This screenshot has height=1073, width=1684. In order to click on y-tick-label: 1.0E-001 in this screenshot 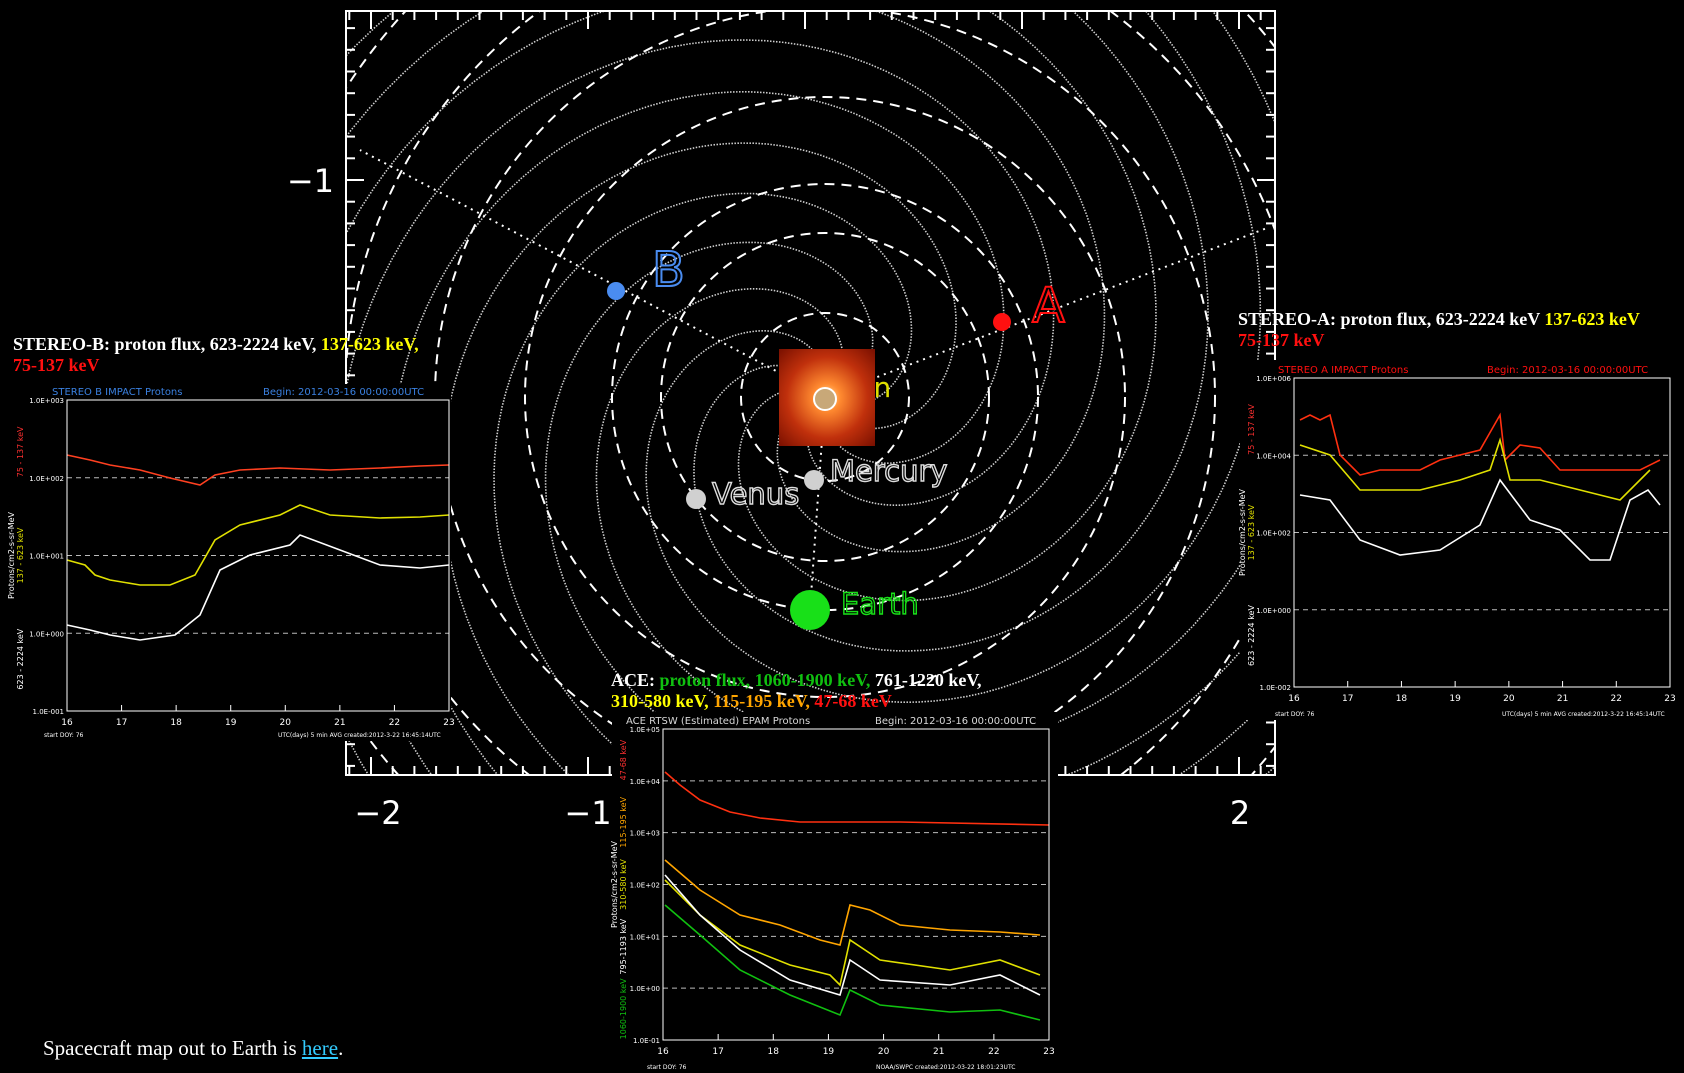, I will do `click(48, 712)`.